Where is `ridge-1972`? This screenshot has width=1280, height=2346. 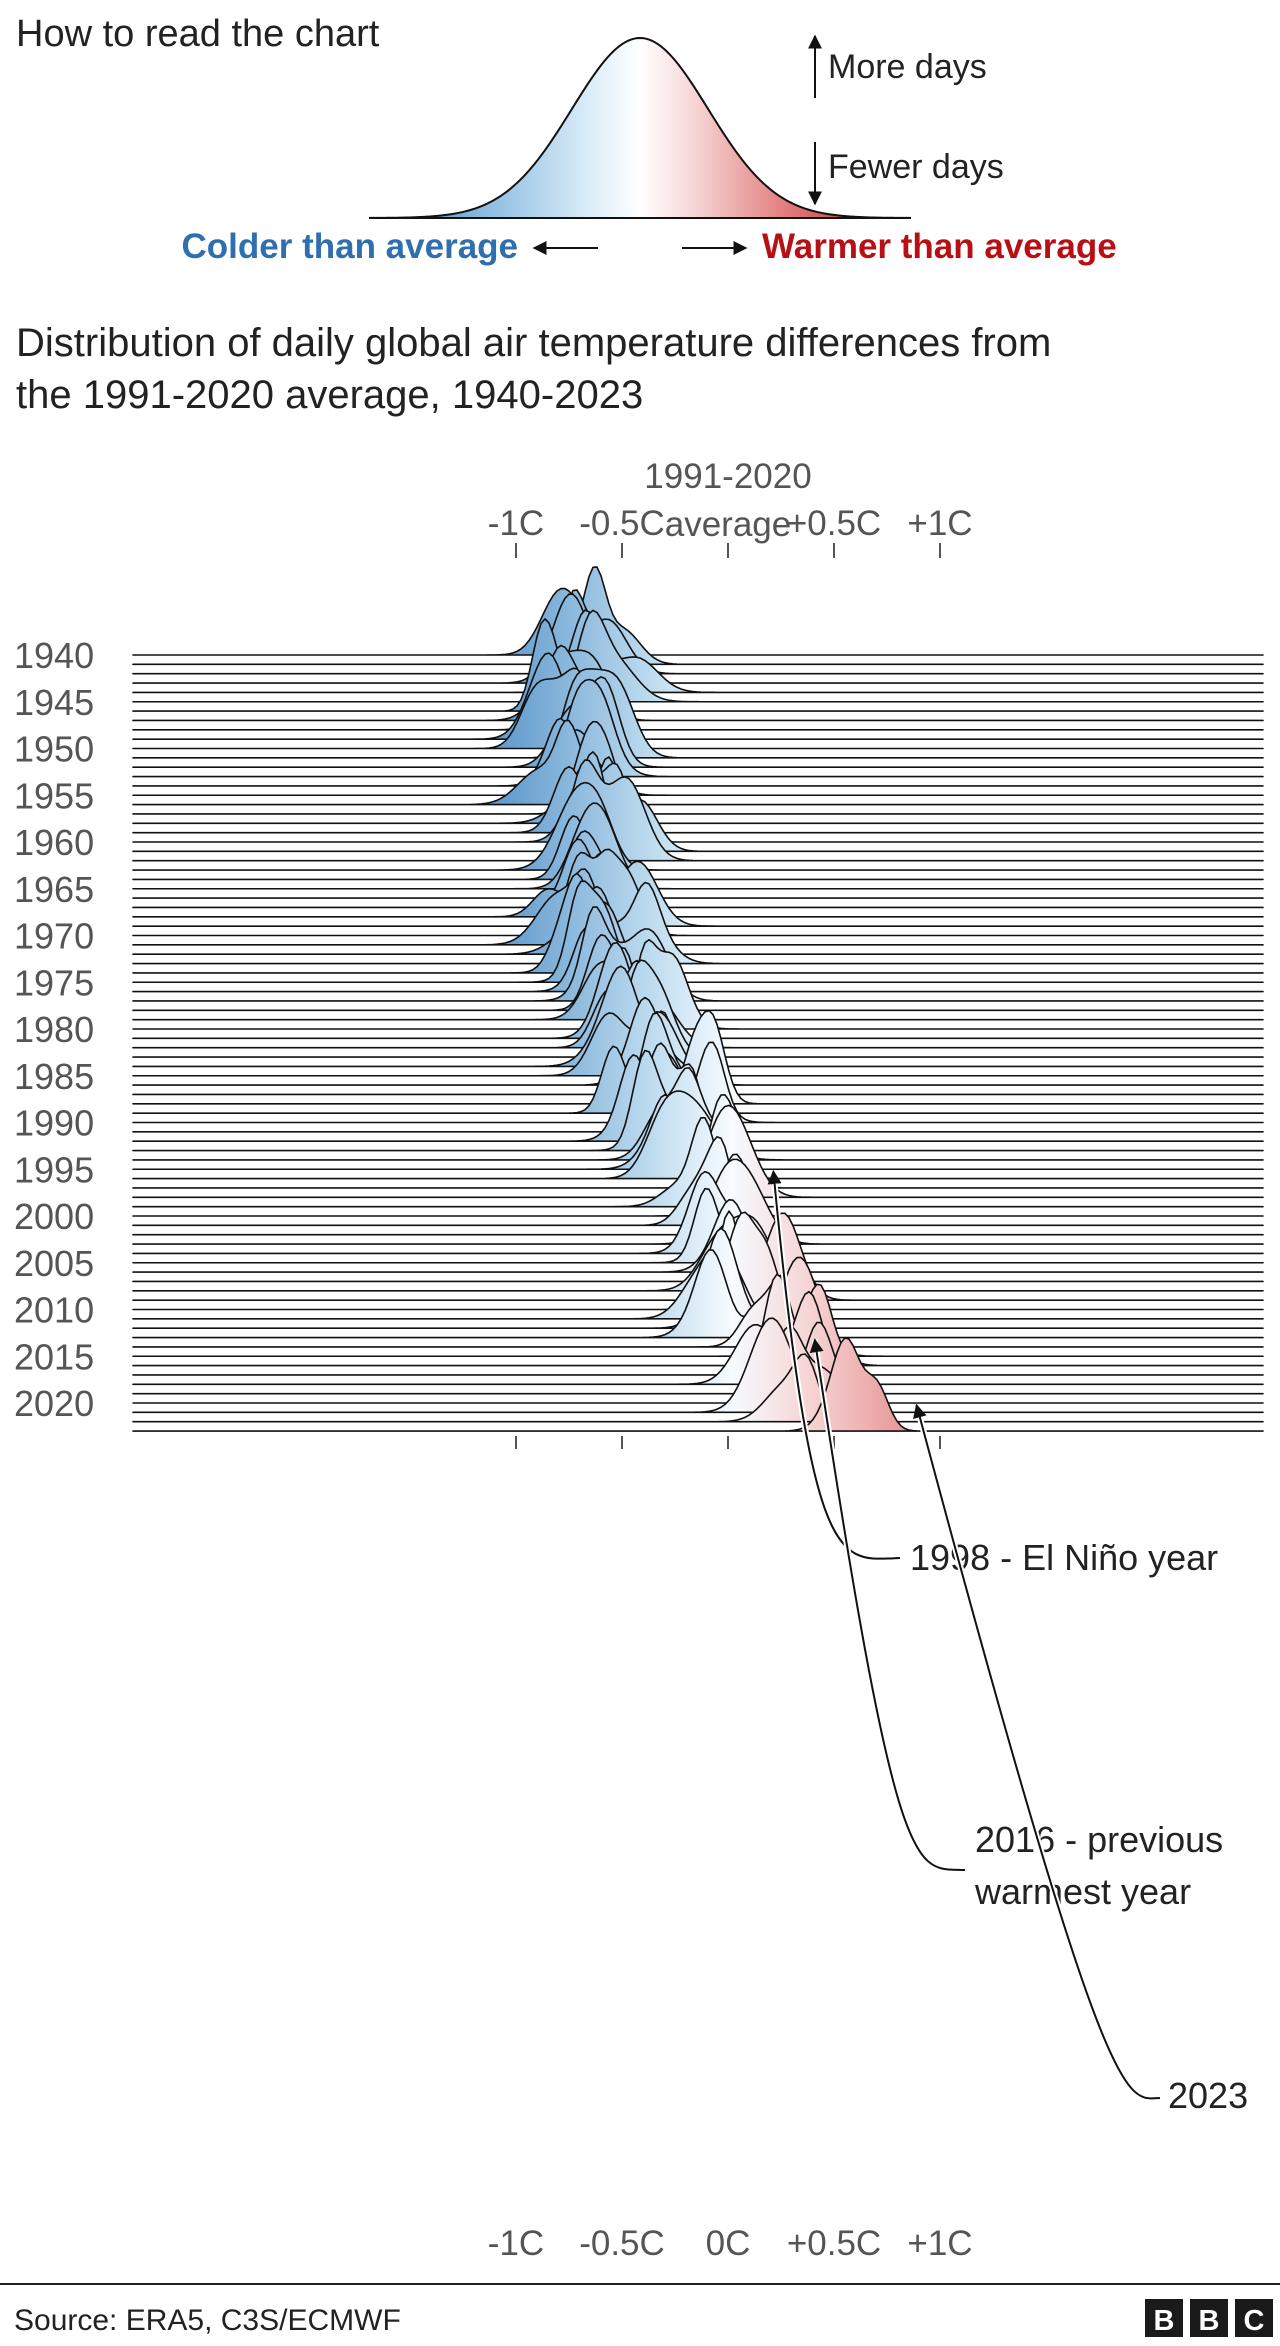 ridge-1972 is located at coordinates (698, 920).